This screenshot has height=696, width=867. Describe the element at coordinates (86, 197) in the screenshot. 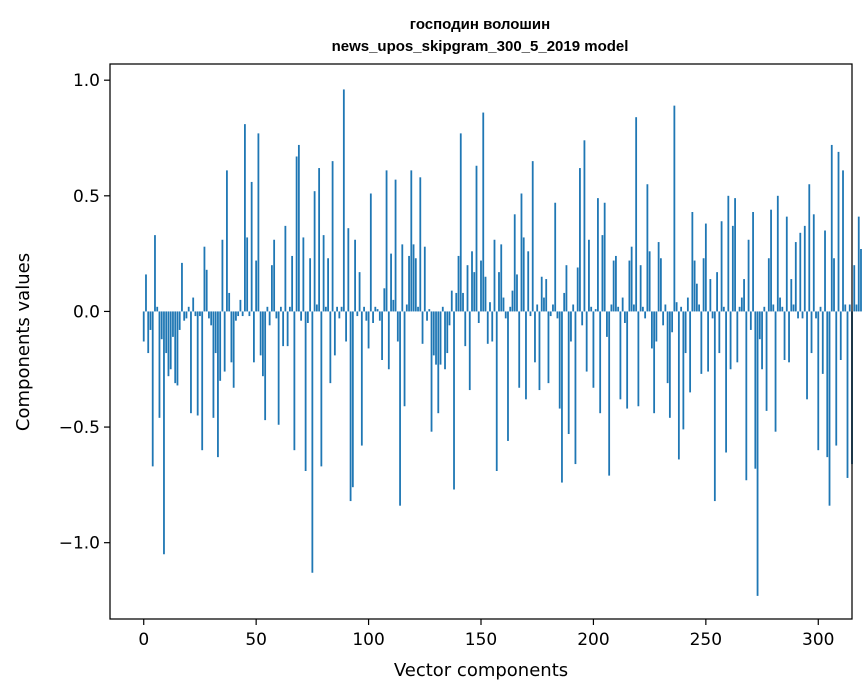

I see `y-tick-label: 0.5` at that location.